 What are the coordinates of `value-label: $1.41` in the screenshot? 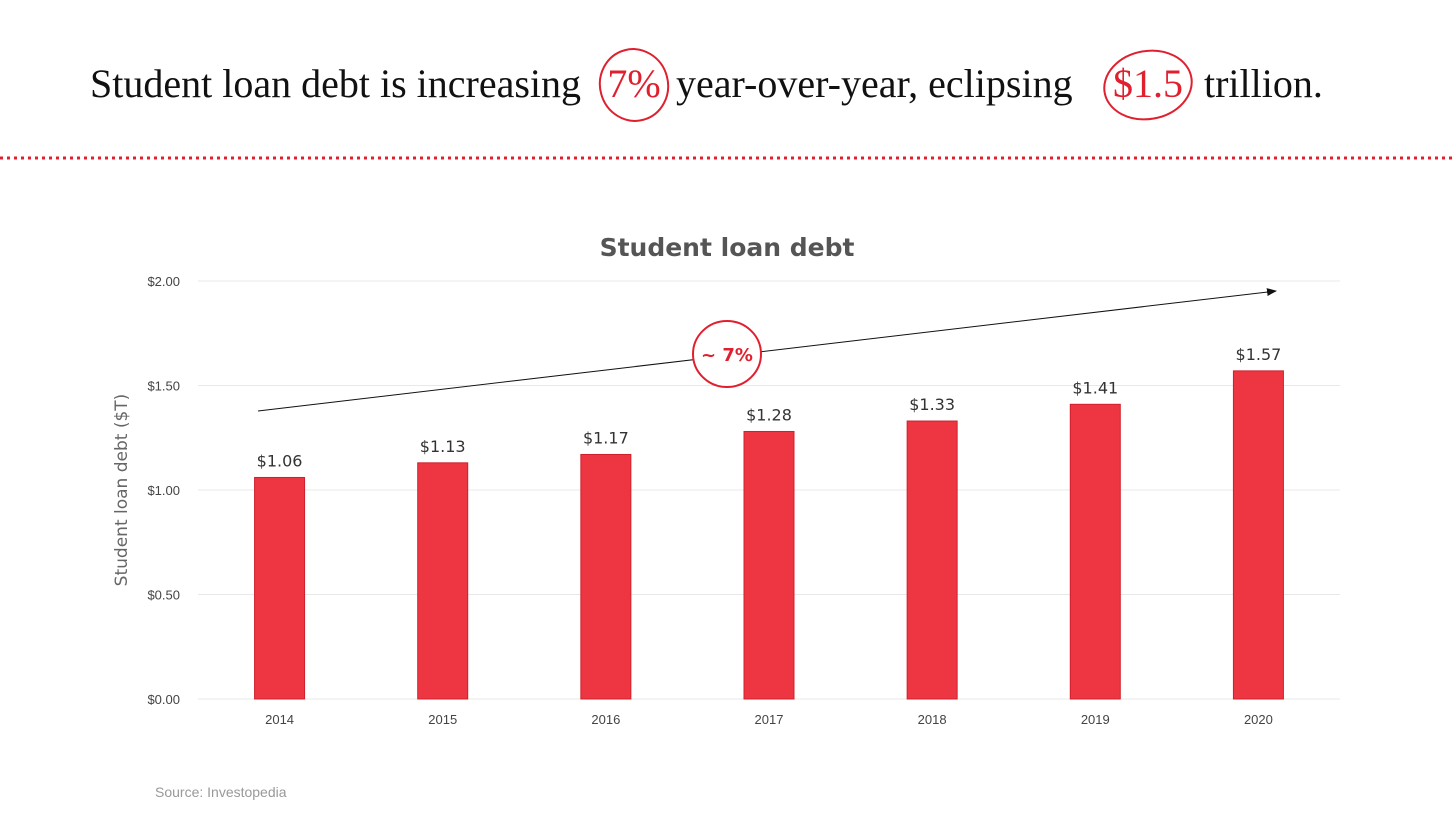 It's located at (1095, 387).